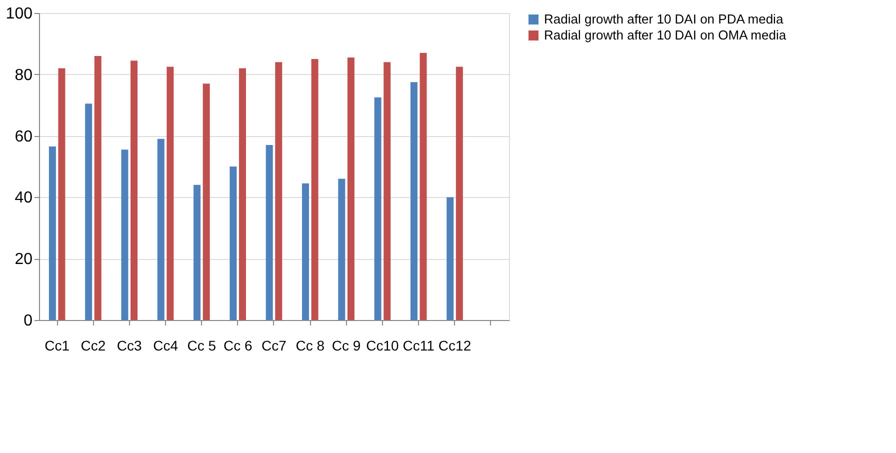 This screenshot has height=453, width=896. I want to click on x-tick-label: Cc 8, so click(310, 346).